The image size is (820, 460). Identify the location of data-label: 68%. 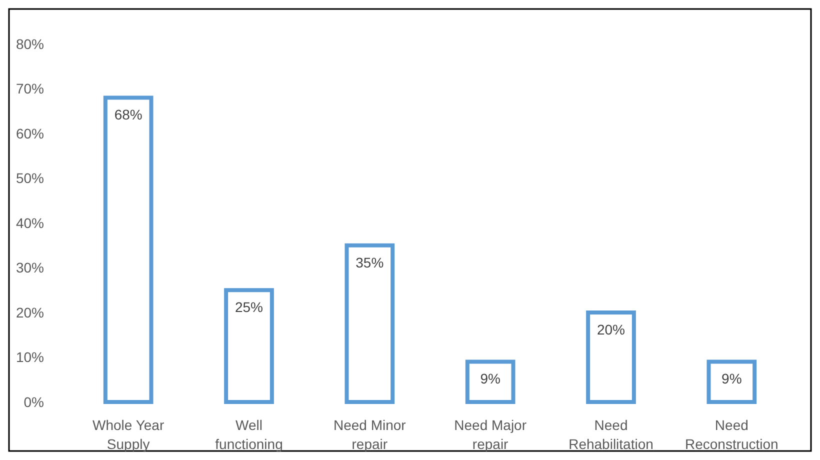
(128, 114).